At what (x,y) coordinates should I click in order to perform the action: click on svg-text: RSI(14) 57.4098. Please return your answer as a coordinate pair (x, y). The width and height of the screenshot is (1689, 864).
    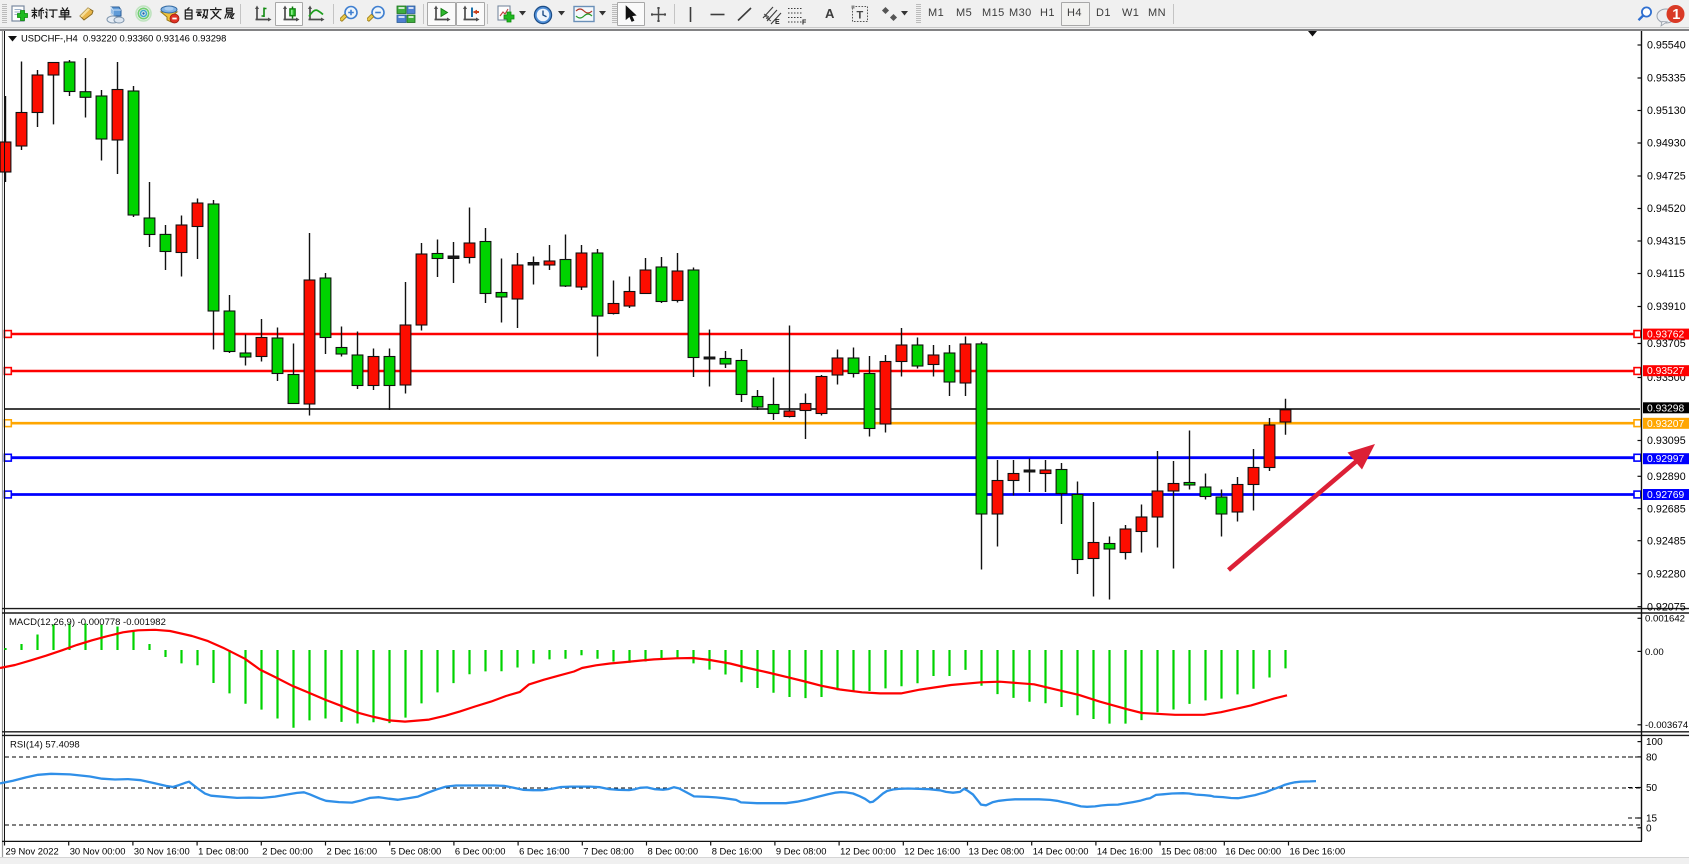
    Looking at the image, I should click on (45, 745).